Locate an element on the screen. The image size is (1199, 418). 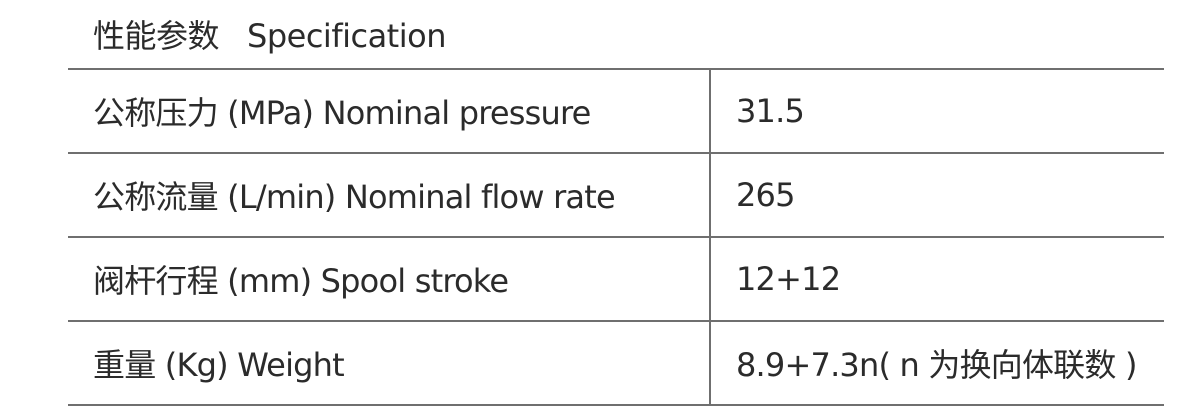
row-value-weight: 8.9+7.3n( n 为换向体联数 ) is located at coordinates (936, 365).